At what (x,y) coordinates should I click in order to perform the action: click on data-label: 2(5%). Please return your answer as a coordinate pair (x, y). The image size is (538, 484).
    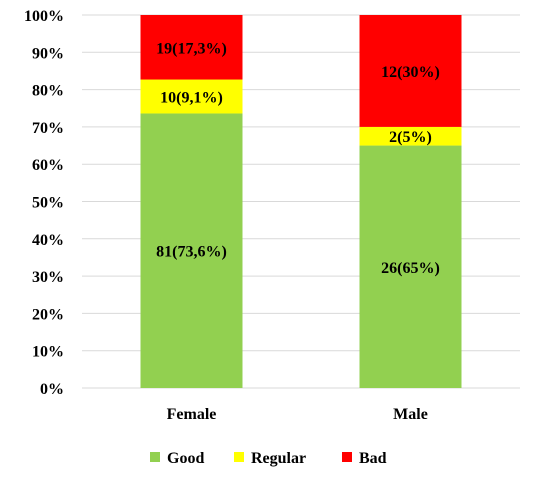
    Looking at the image, I should click on (410, 137).